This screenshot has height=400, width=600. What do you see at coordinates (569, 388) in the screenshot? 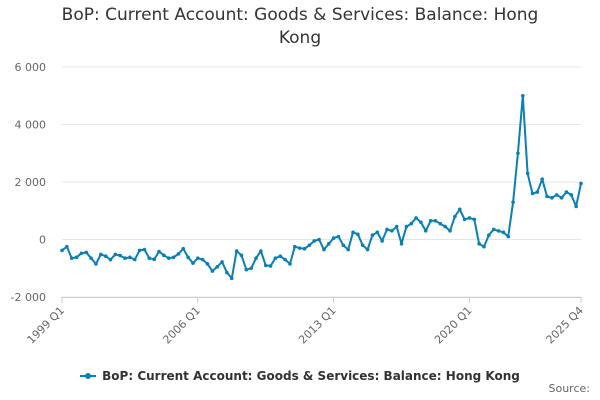
I see `source-label: Source:` at bounding box center [569, 388].